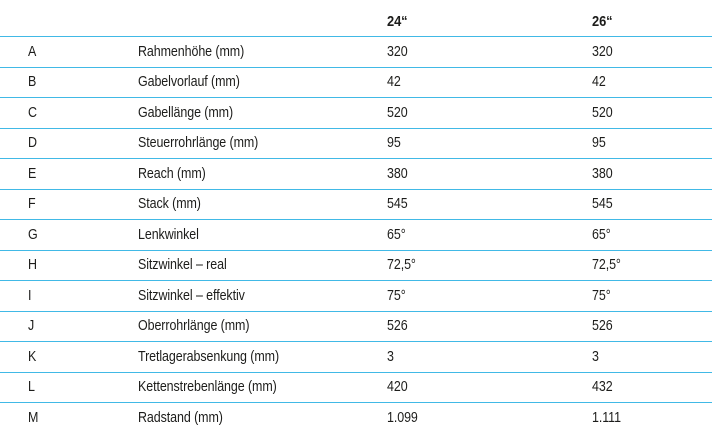  I want to click on header-cell-26: 26“, so click(652, 22).